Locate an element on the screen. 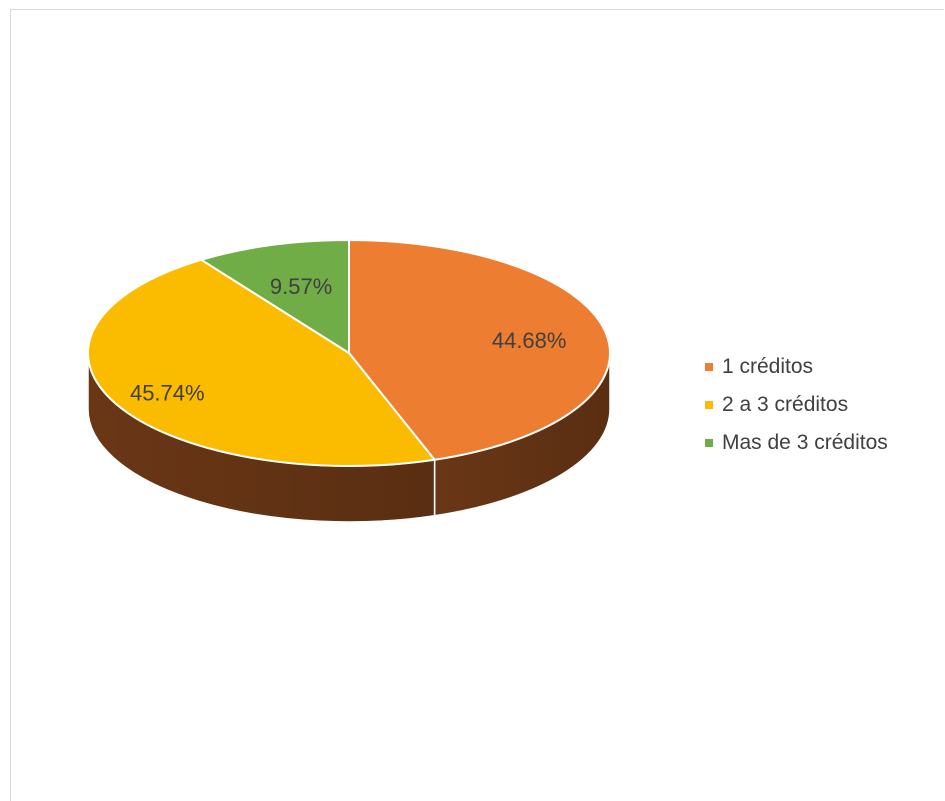  legend-item-mas-de-3-creditos: Mas de 3 créditos is located at coordinates (796, 443).